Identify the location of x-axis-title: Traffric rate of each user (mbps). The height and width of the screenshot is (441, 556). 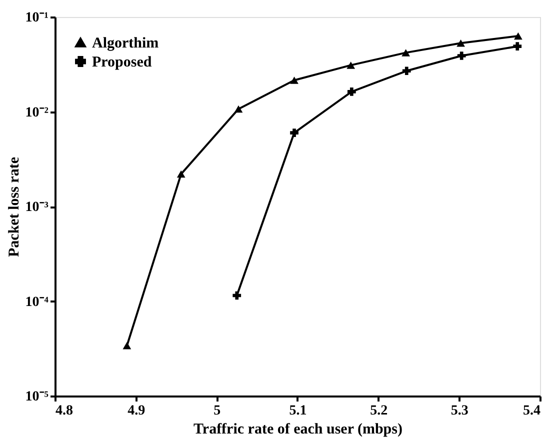
(298, 430).